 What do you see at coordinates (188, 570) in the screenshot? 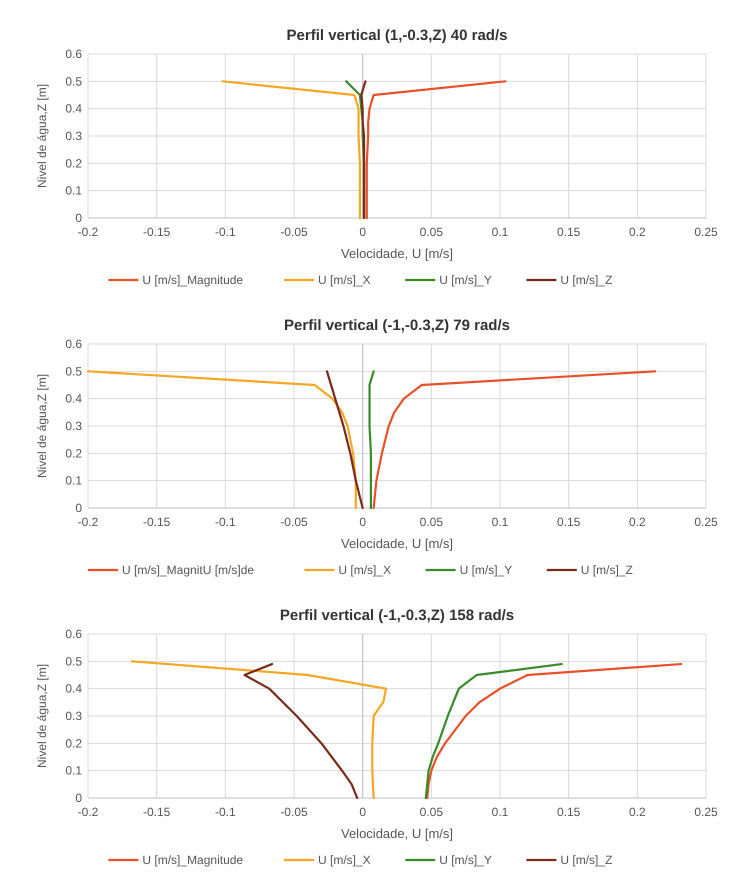
I see `legend-label: U [m/s]_MagnitU [m/s]de` at bounding box center [188, 570].